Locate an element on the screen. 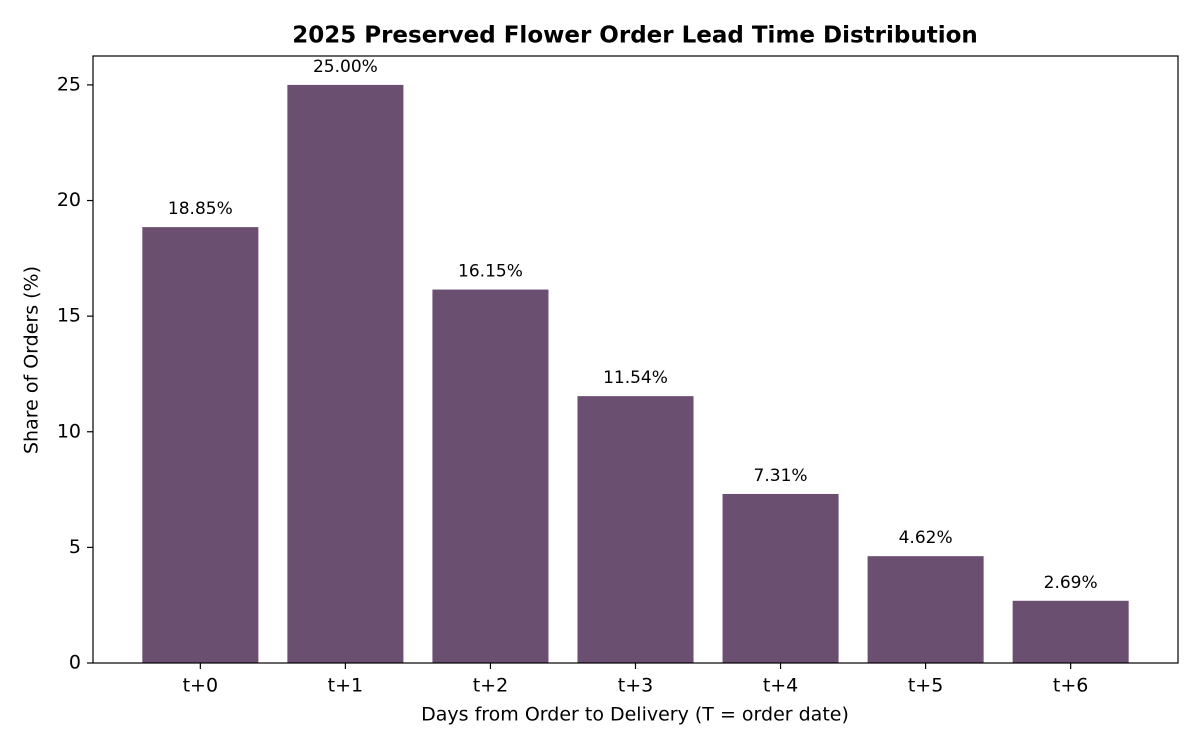 This screenshot has width=1200, height=750. x-tick-label: t+5 is located at coordinates (925, 686).